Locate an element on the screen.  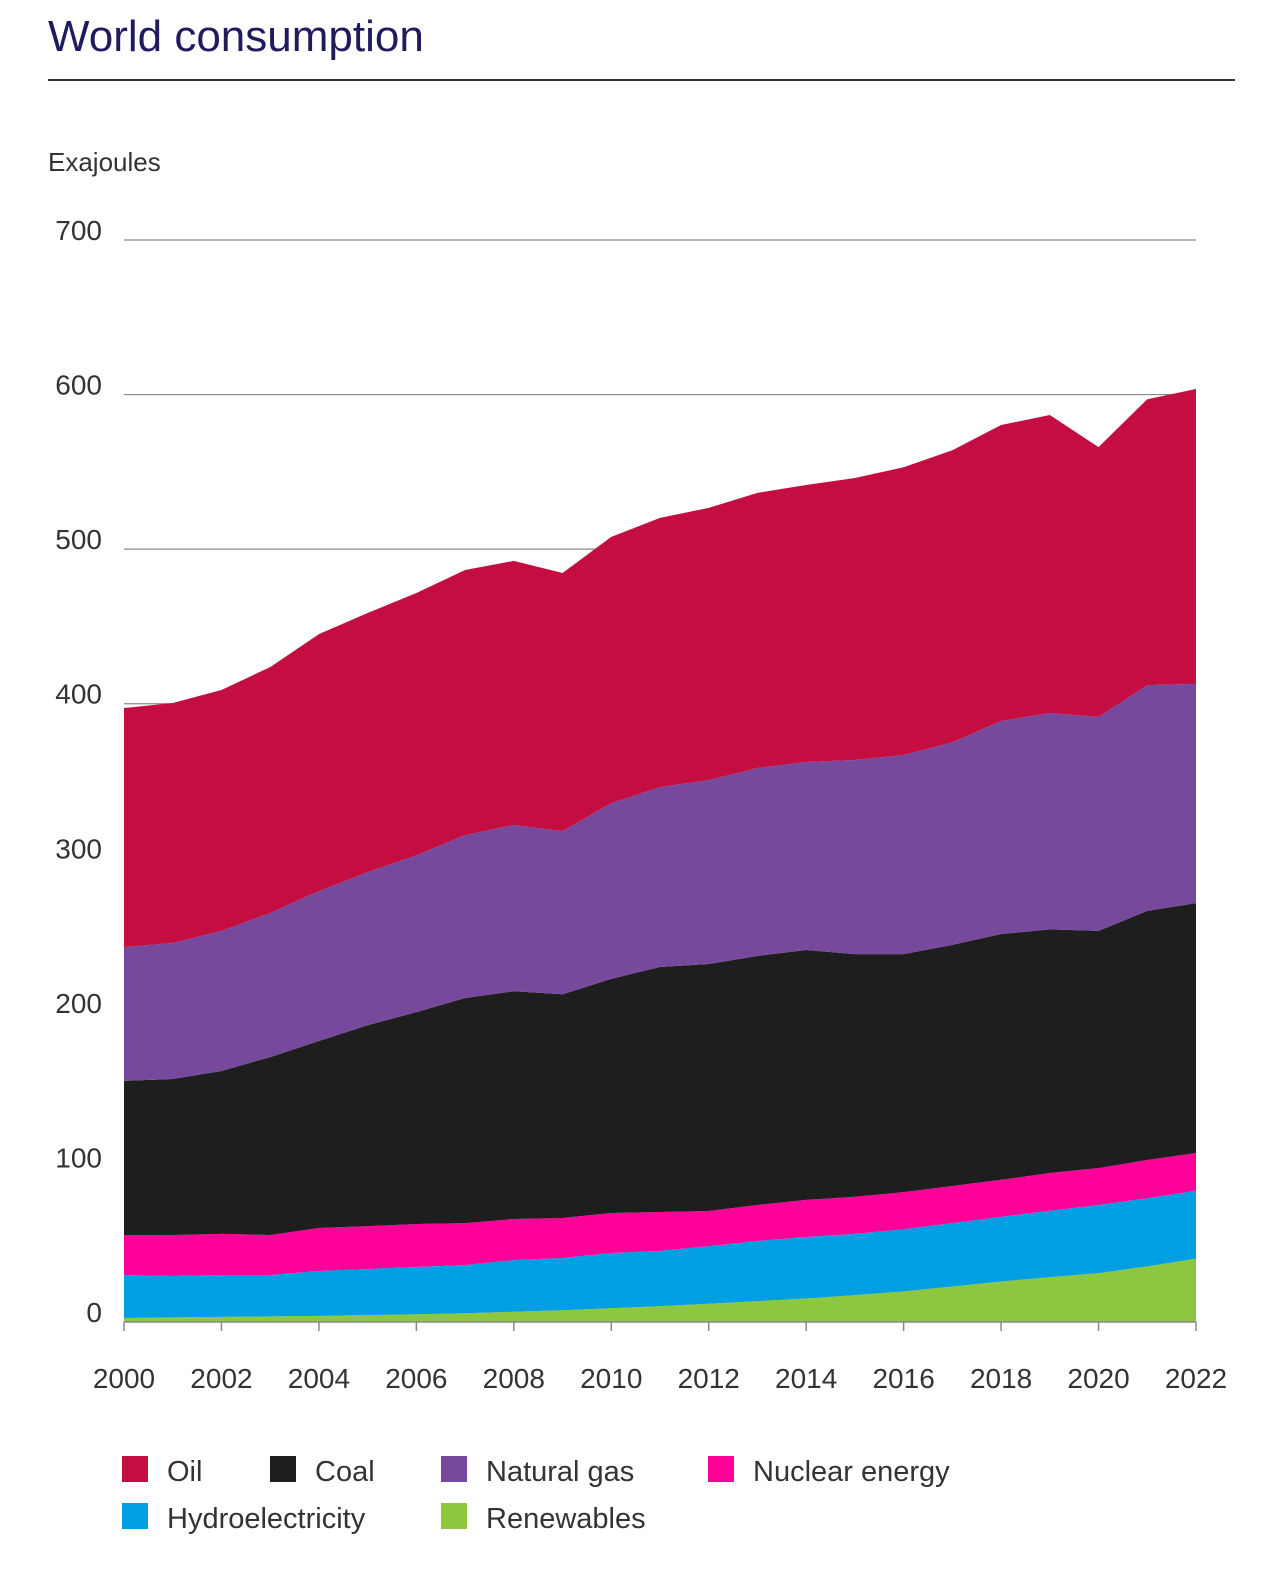
y-tick-label: 700 is located at coordinates (78, 230).